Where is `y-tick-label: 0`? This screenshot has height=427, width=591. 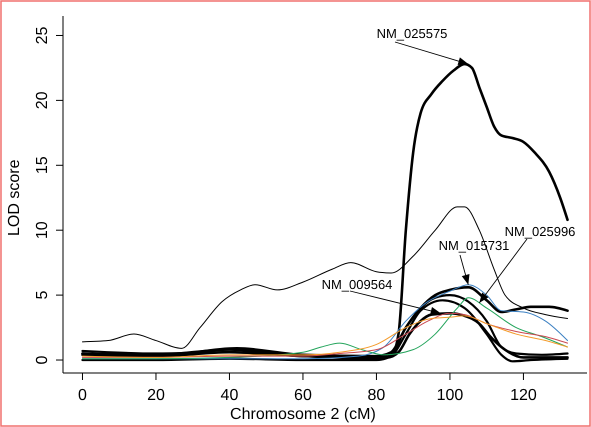
y-tick-label: 0 is located at coordinates (42, 359).